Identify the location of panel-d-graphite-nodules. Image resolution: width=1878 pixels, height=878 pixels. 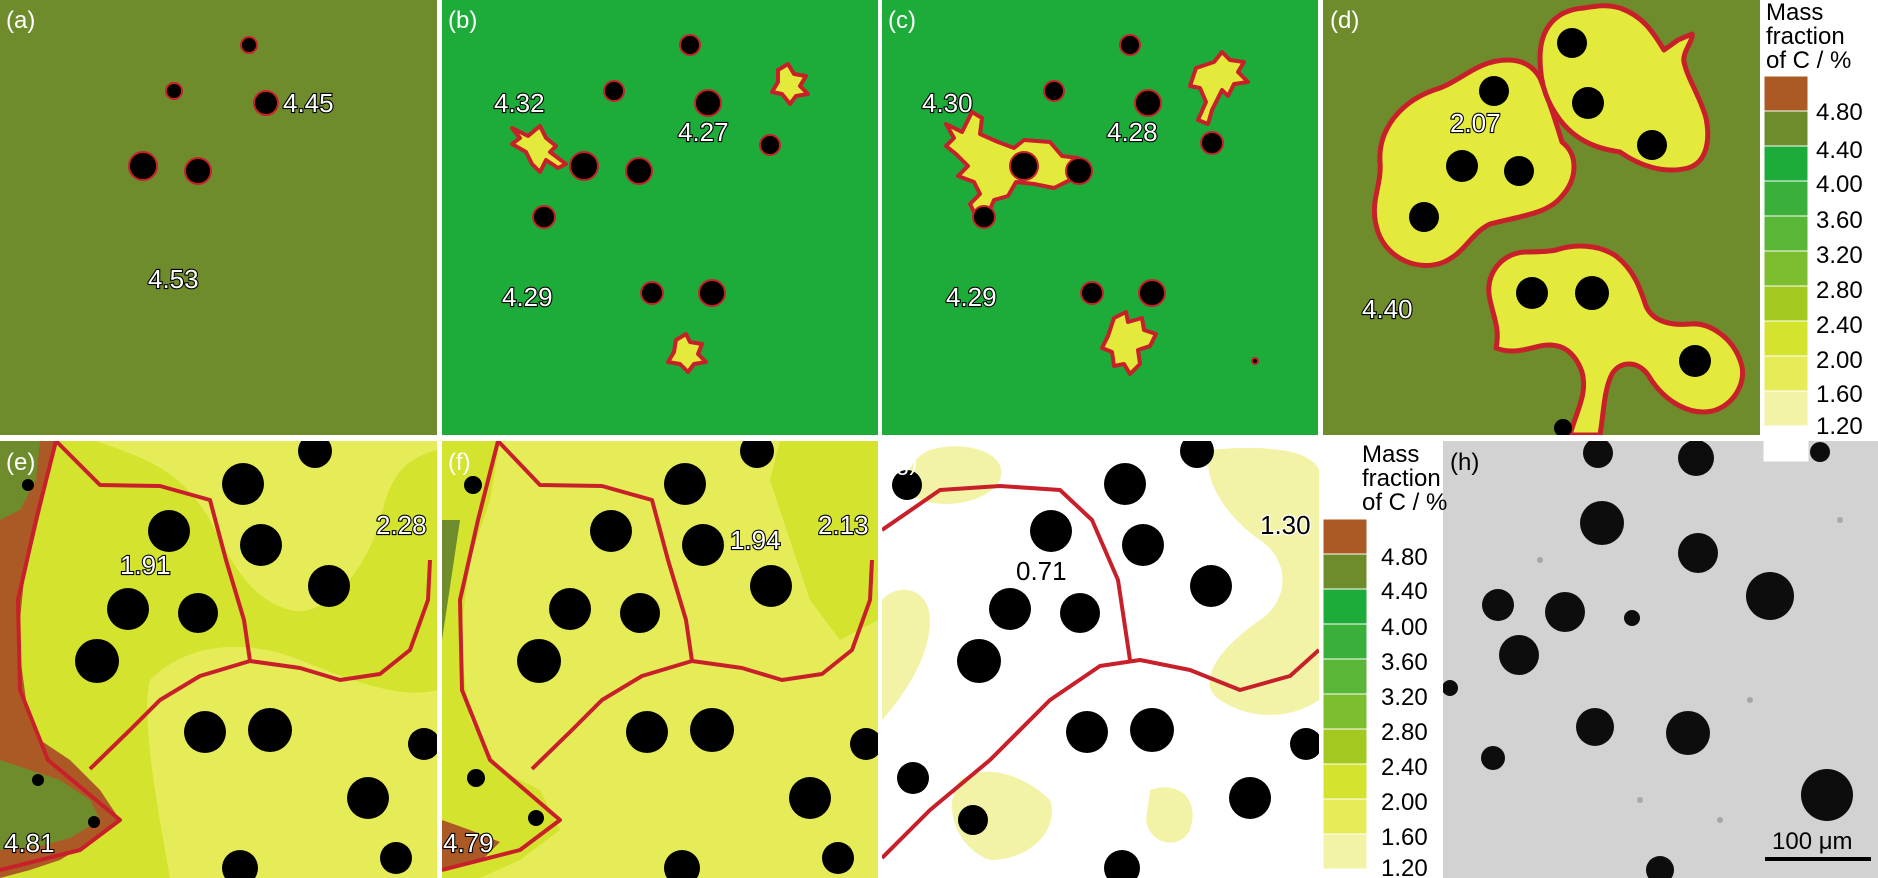
(1560, 231).